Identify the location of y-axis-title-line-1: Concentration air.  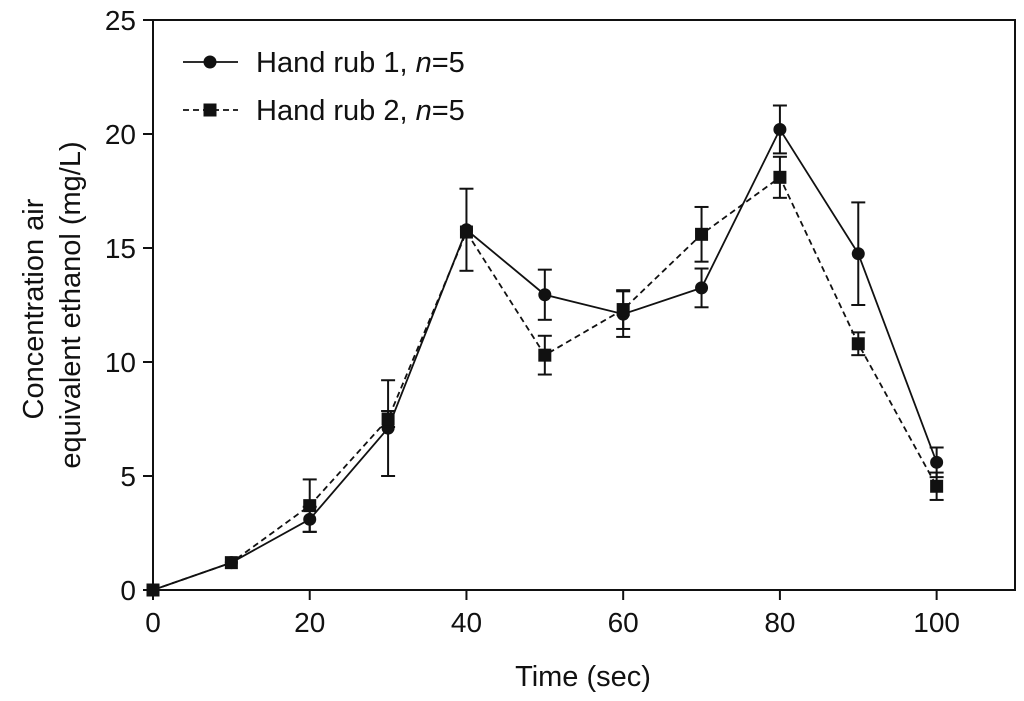
(34, 308).